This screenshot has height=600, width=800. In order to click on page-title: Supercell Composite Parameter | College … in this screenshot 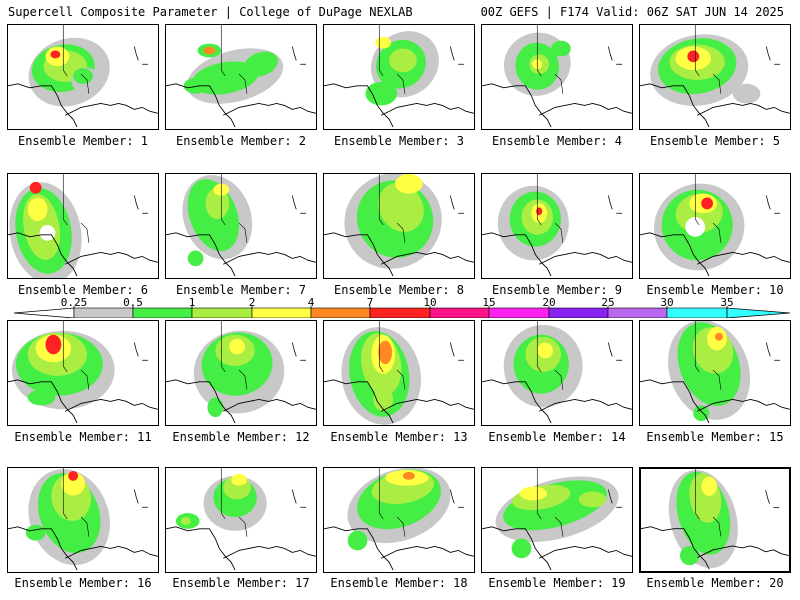, I will do `click(210, 12)`.